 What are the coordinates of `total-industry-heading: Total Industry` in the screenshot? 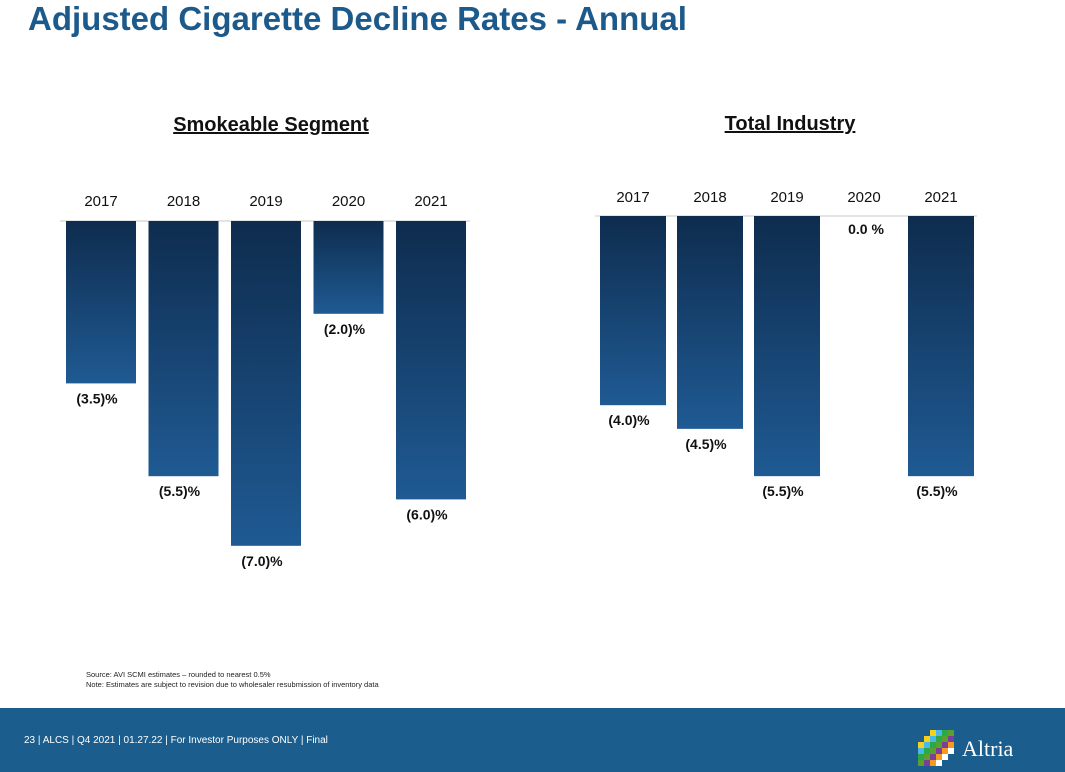 It's located at (790, 124).